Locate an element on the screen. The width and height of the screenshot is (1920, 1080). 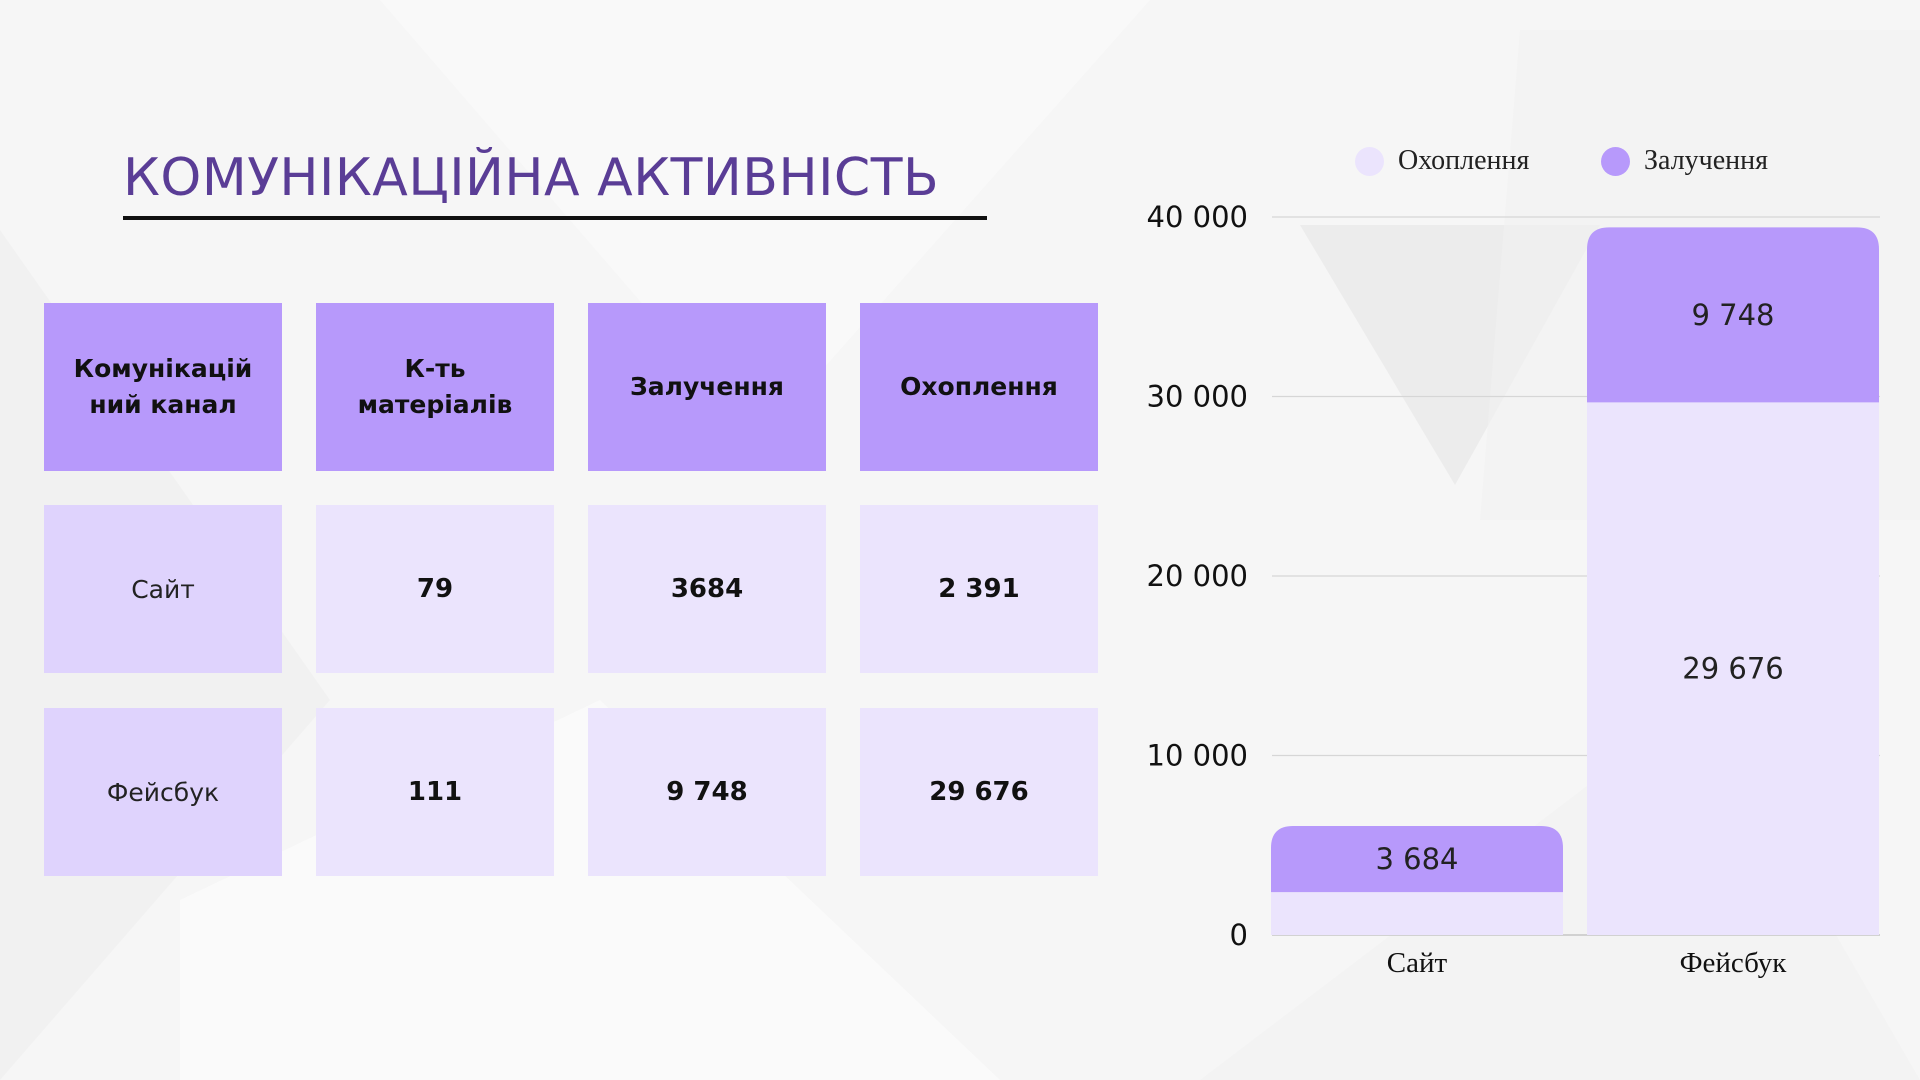
table-cell-text: 111 is located at coordinates (435, 792).